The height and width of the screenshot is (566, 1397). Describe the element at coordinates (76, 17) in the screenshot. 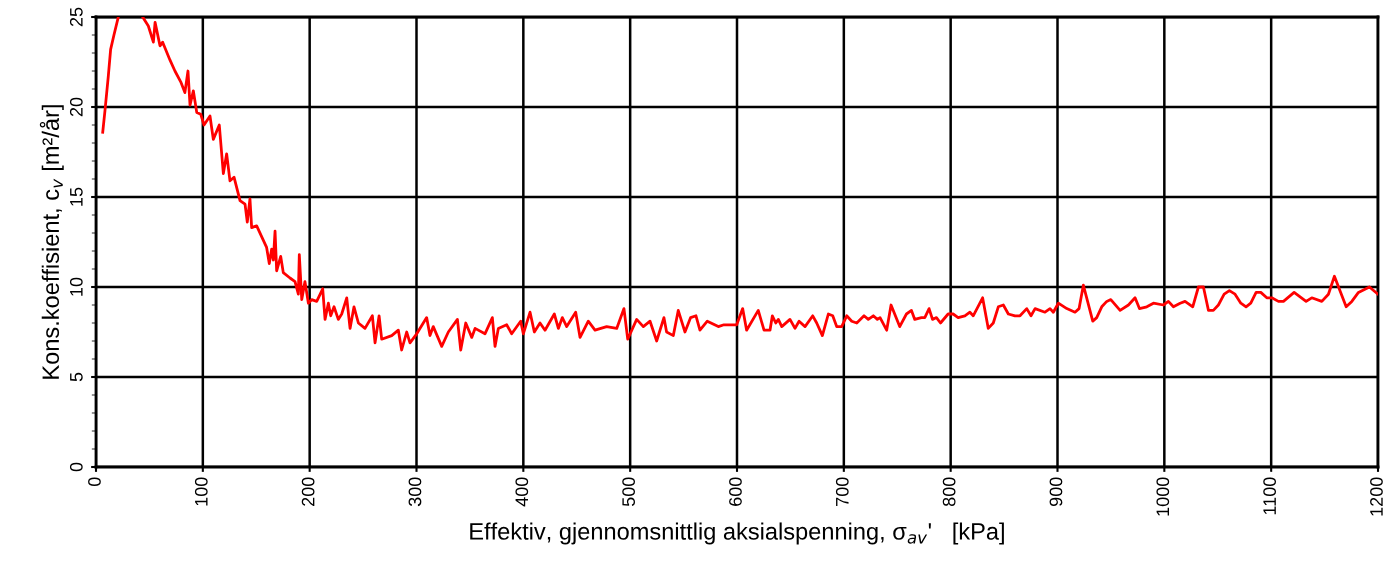

I see `y-tick-label: 25` at that location.